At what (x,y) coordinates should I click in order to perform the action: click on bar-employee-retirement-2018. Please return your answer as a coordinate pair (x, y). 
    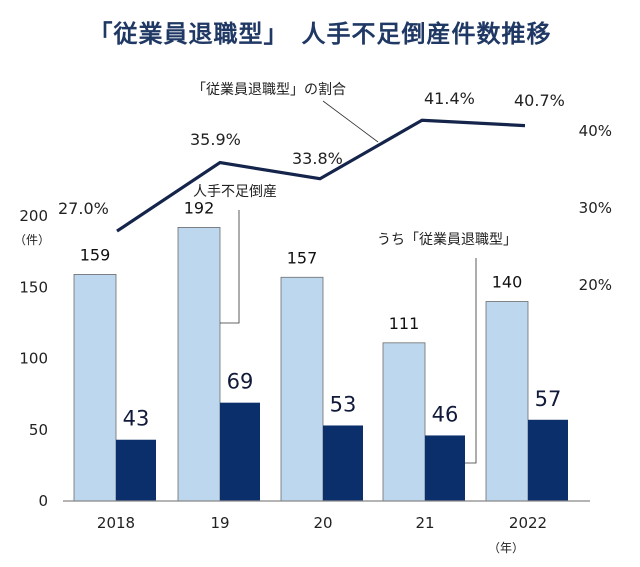
    Looking at the image, I should click on (136, 470).